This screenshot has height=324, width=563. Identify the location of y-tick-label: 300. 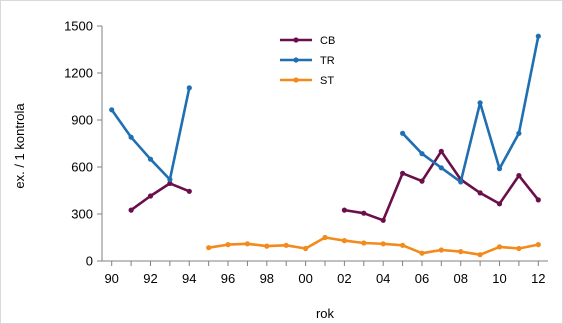
(82, 214).